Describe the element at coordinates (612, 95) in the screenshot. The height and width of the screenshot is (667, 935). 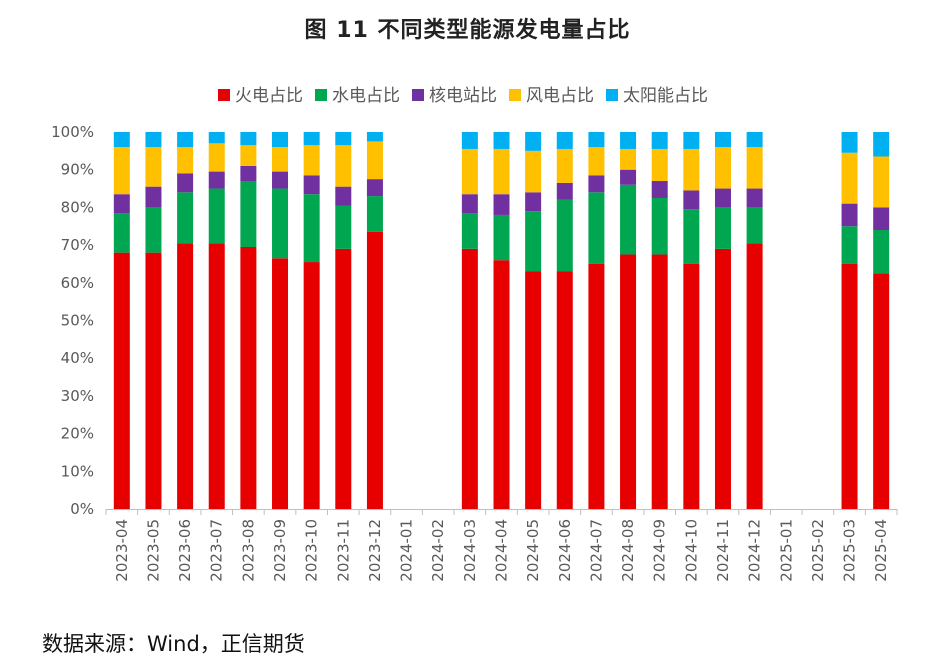
I see `legend-swatch-solar` at that location.